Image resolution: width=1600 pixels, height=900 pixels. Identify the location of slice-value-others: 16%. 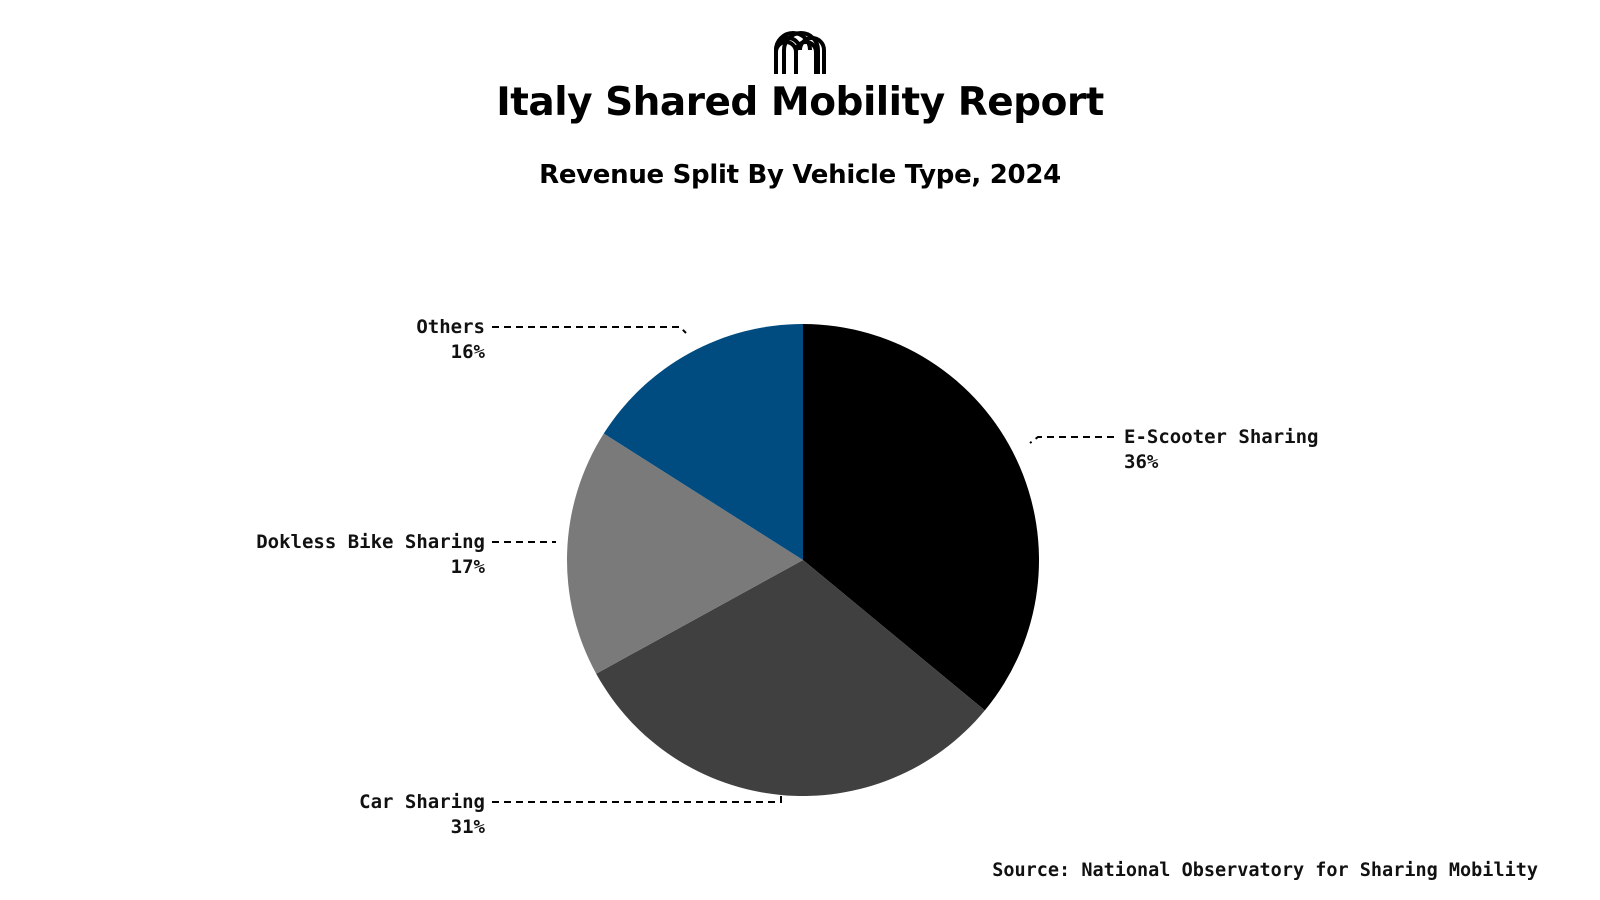
(468, 352).